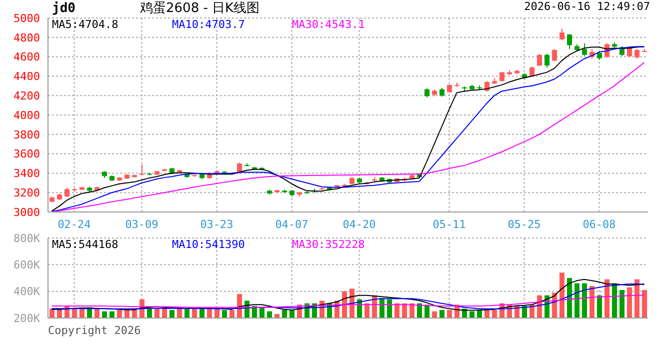  Describe the element at coordinates (141, 224) in the screenshot. I see `x-tick-label: 03-09` at that location.